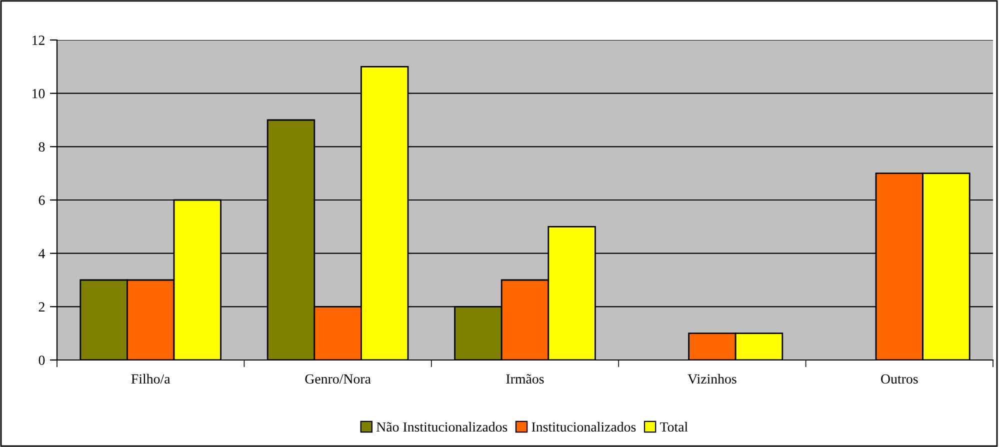  I want to click on y-tick-label: 2, so click(41, 307).